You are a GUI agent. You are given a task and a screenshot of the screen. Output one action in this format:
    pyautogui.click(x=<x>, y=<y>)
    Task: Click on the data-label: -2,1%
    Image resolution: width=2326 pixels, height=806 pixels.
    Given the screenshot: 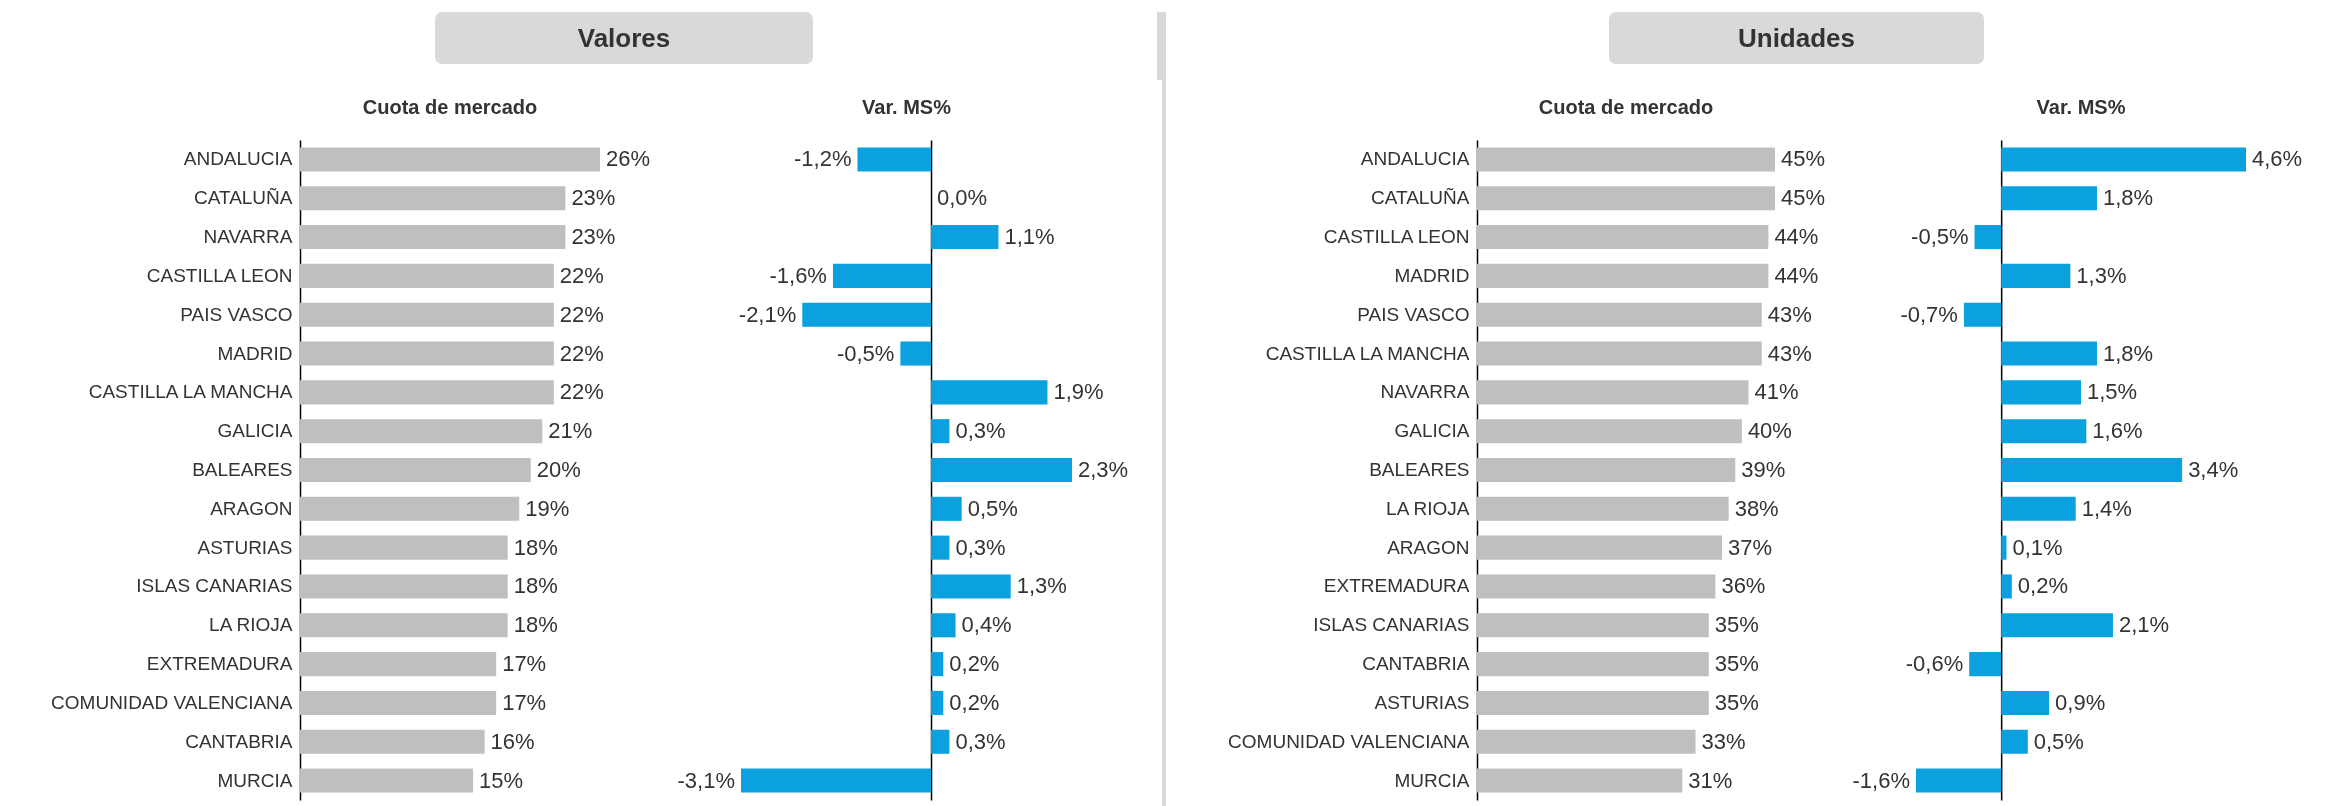 What is the action you would take?
    pyautogui.click(x=767, y=314)
    